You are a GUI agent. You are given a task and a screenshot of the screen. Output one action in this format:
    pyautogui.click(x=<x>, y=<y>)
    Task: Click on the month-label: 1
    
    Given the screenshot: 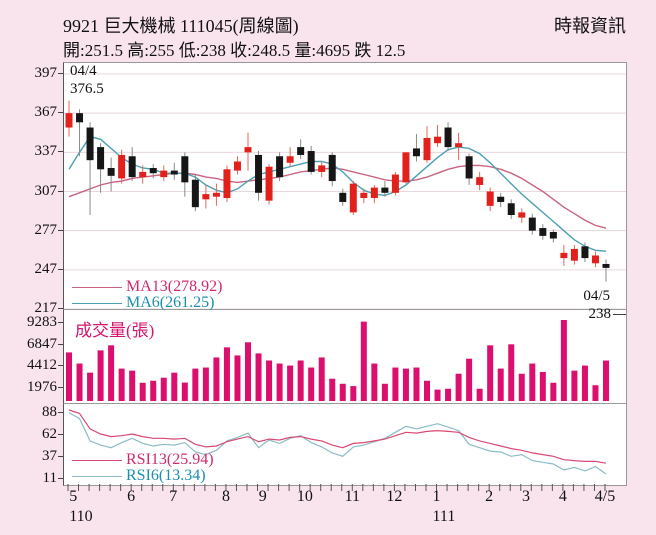 What is the action you would take?
    pyautogui.click(x=436, y=496)
    